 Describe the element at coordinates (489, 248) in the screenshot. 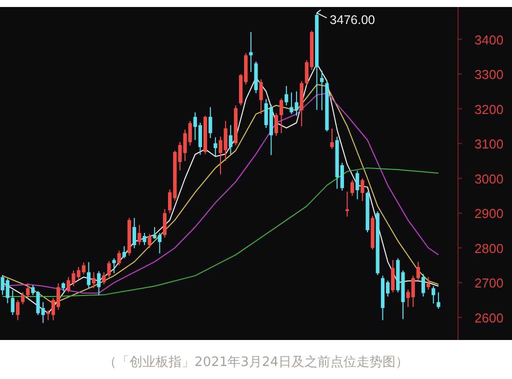

I see `y-tick-label: 2800` at that location.